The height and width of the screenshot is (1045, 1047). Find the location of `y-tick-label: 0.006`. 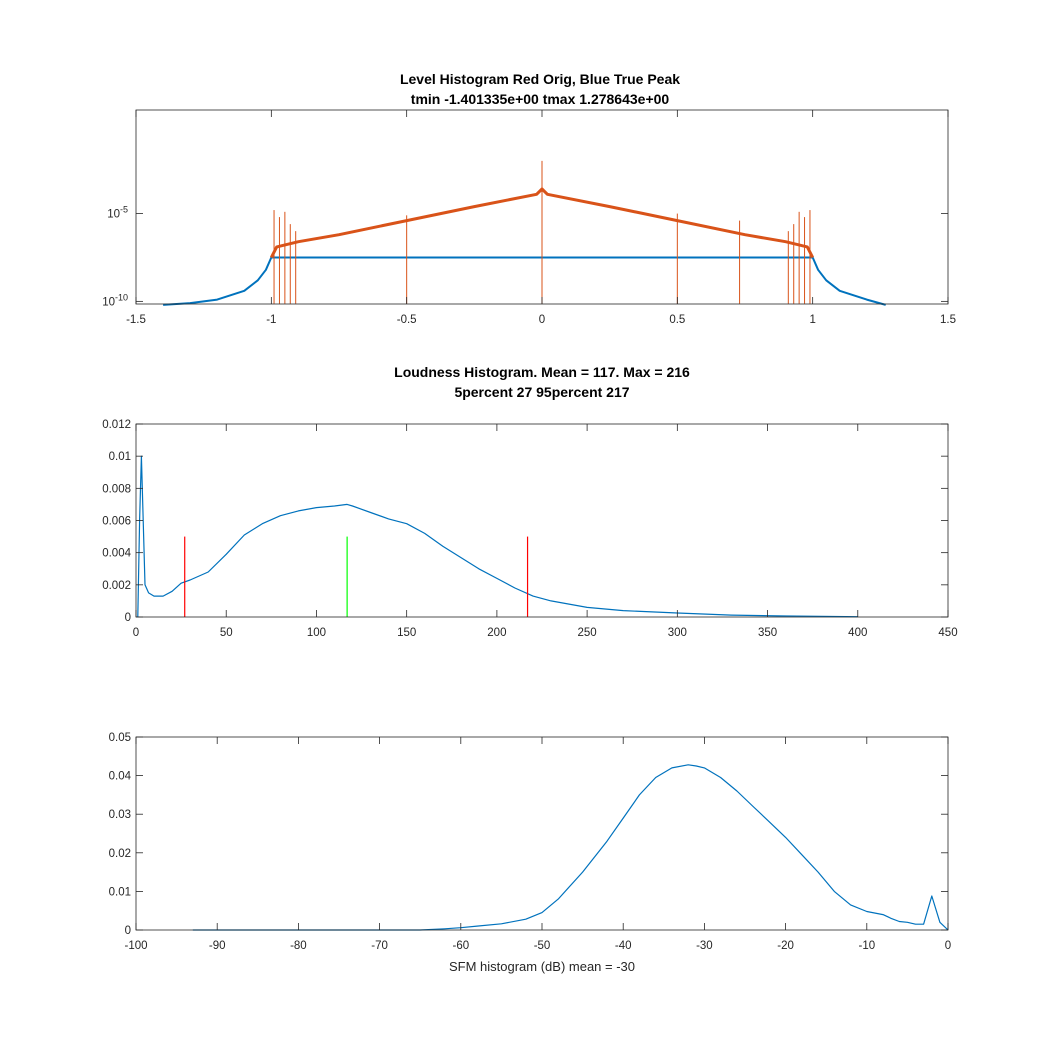

y-tick-label: 0.006 is located at coordinates (116, 522).